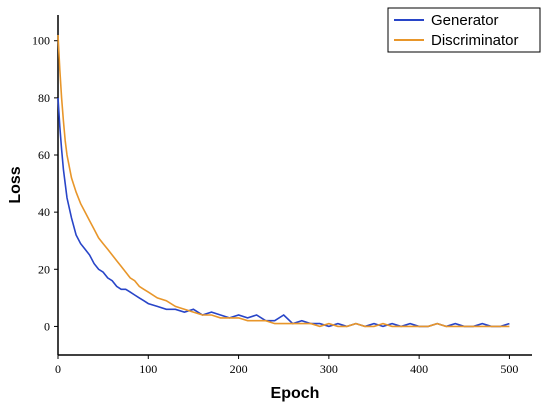  I want to click on y-tick-label: 20, so click(44, 269).